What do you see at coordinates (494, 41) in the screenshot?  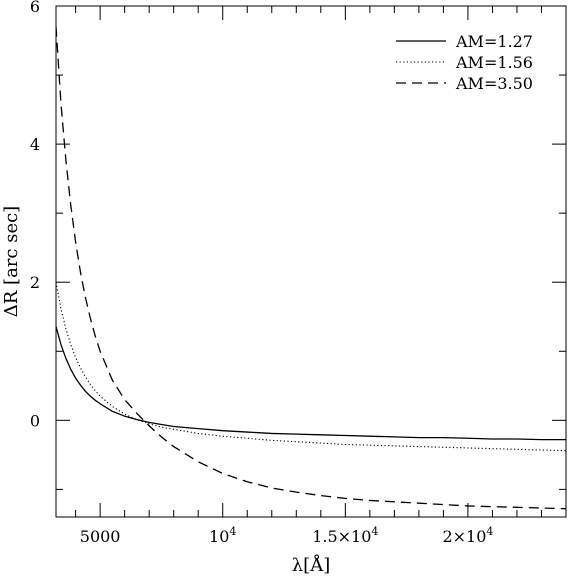 I see `legend-label-1: AM=1.27` at bounding box center [494, 41].